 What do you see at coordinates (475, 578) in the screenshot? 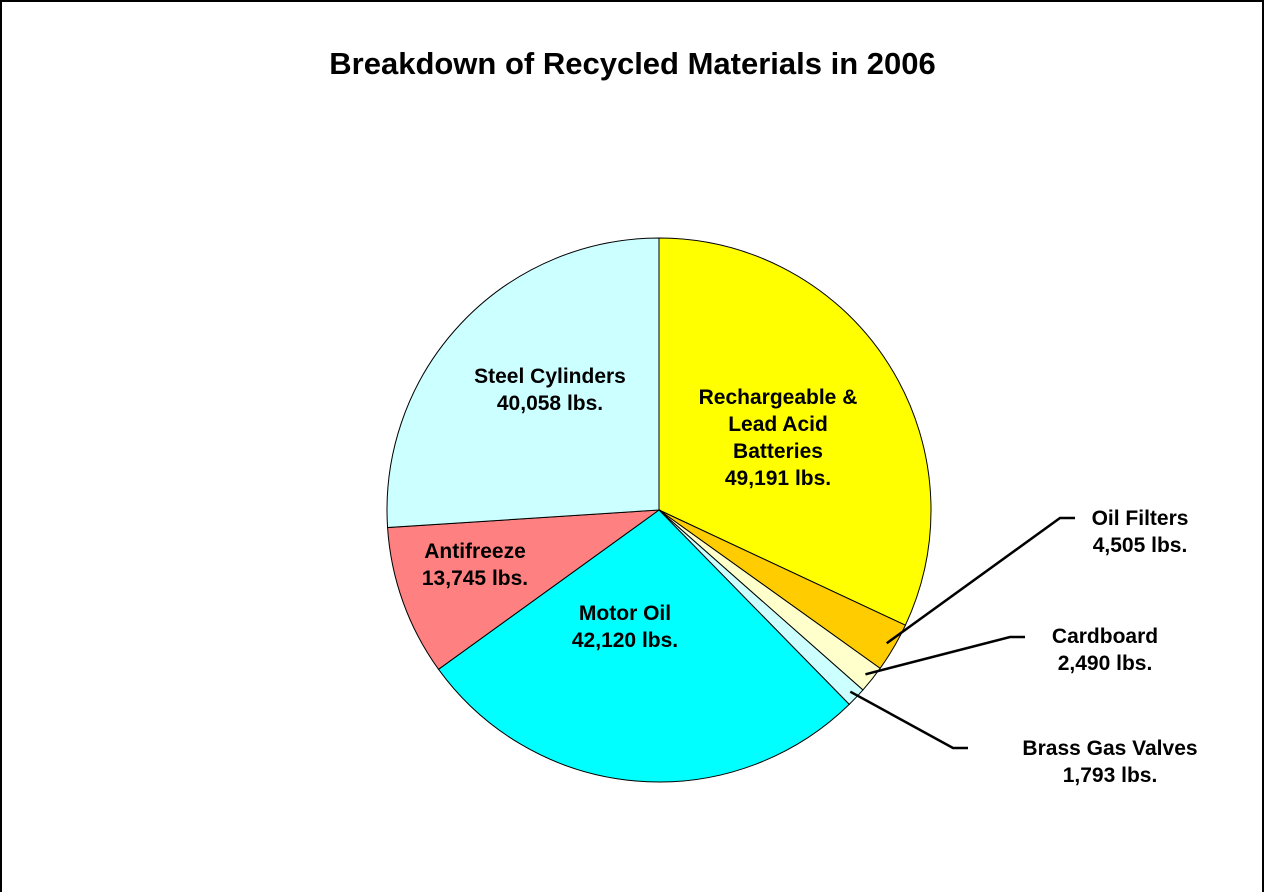
I see `slice-value: 13,745 lbs.` at bounding box center [475, 578].